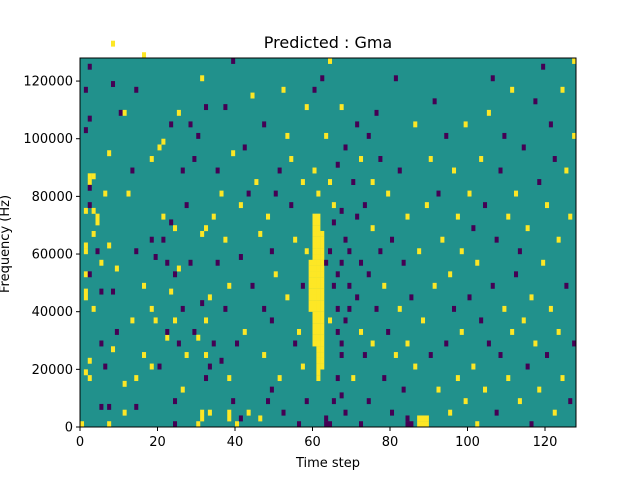  Describe the element at coordinates (52, 197) in the screenshot. I see `y-tick-label: 80000` at that location.